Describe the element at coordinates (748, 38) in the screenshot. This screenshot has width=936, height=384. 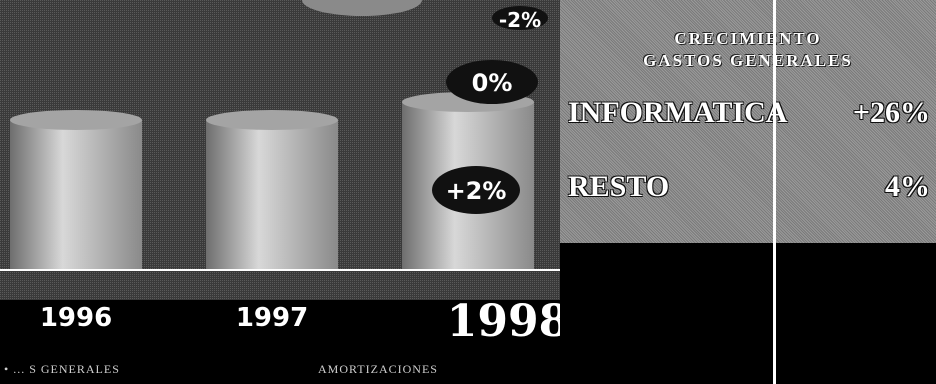
I see `panel-title-line1: CRECIMIENTO` at that location.